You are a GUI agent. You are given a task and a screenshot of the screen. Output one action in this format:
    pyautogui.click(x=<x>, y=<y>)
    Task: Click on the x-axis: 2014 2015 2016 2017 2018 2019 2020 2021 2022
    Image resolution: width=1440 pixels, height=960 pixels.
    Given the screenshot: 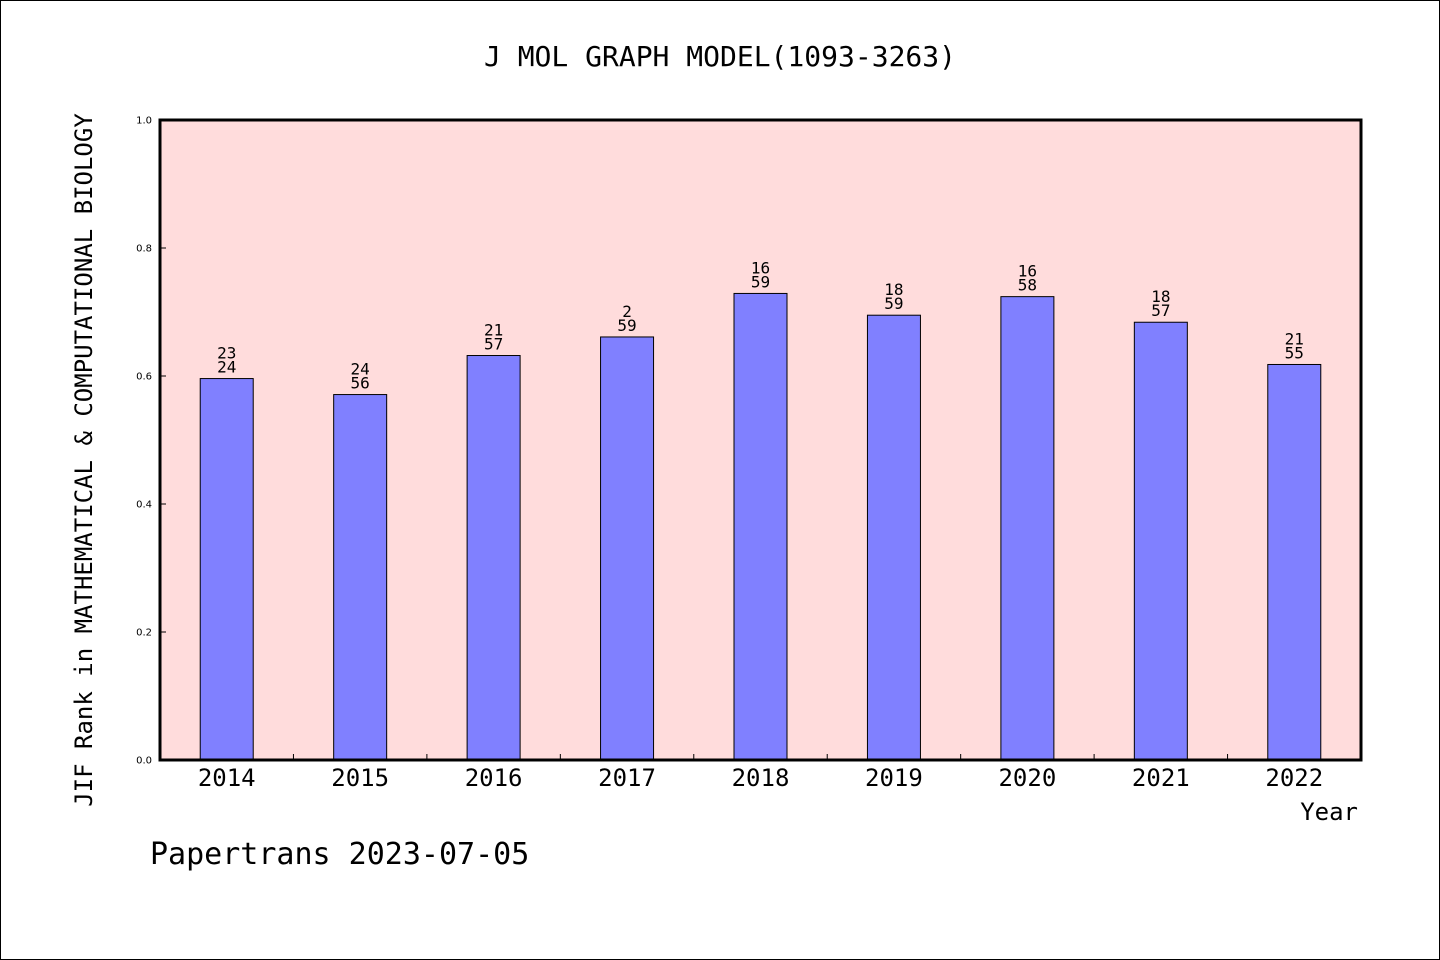 What is the action you would take?
    pyautogui.click(x=760, y=773)
    